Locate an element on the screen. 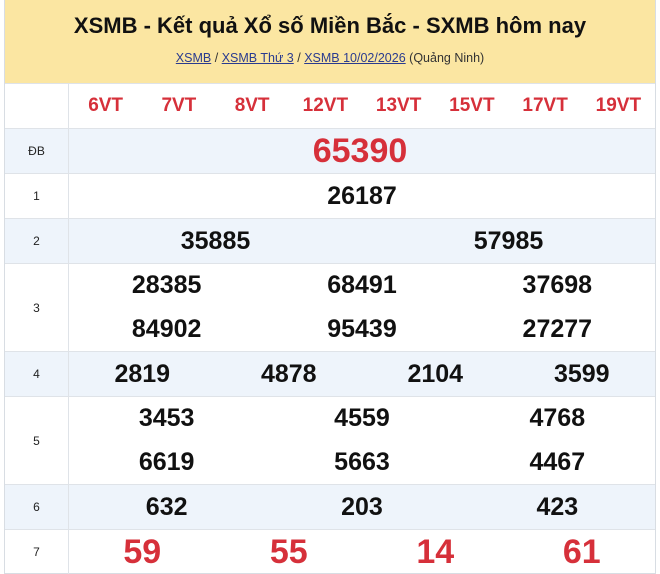 This screenshot has width=660, height=574. prize-number: 14 is located at coordinates (435, 551).